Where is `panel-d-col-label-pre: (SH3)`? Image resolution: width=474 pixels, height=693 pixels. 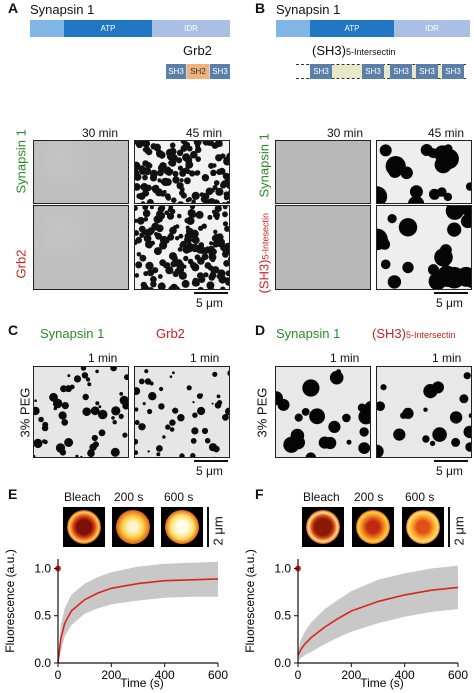 panel-d-col-label-pre: (SH3) is located at coordinates (389, 333).